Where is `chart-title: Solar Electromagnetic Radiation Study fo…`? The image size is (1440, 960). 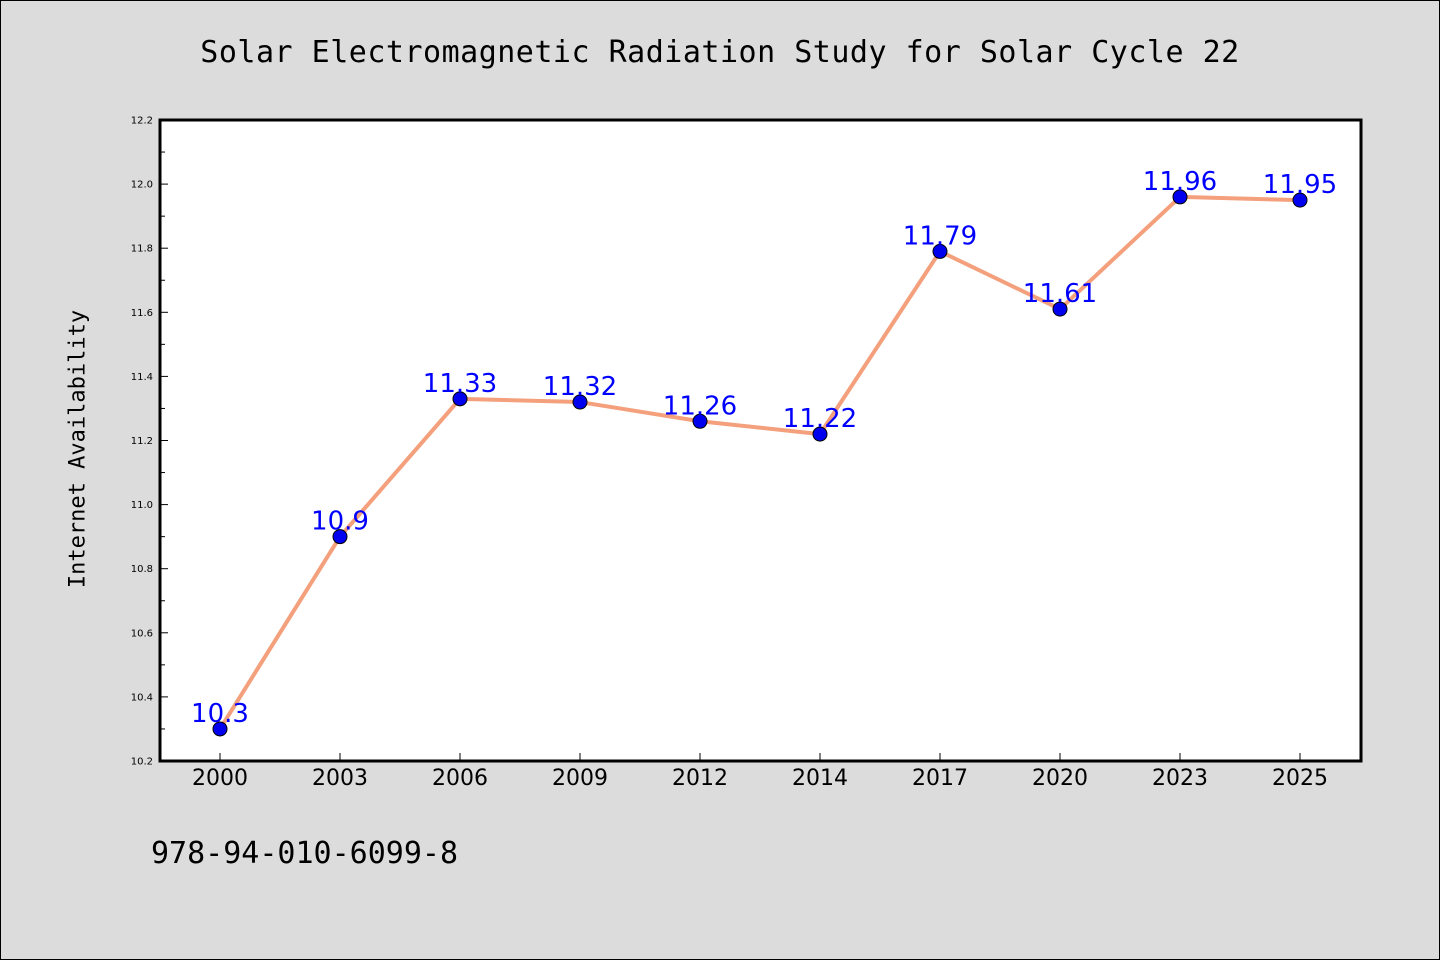
chart-title: Solar Electromagnetic Radiation Study fo… is located at coordinates (720, 52).